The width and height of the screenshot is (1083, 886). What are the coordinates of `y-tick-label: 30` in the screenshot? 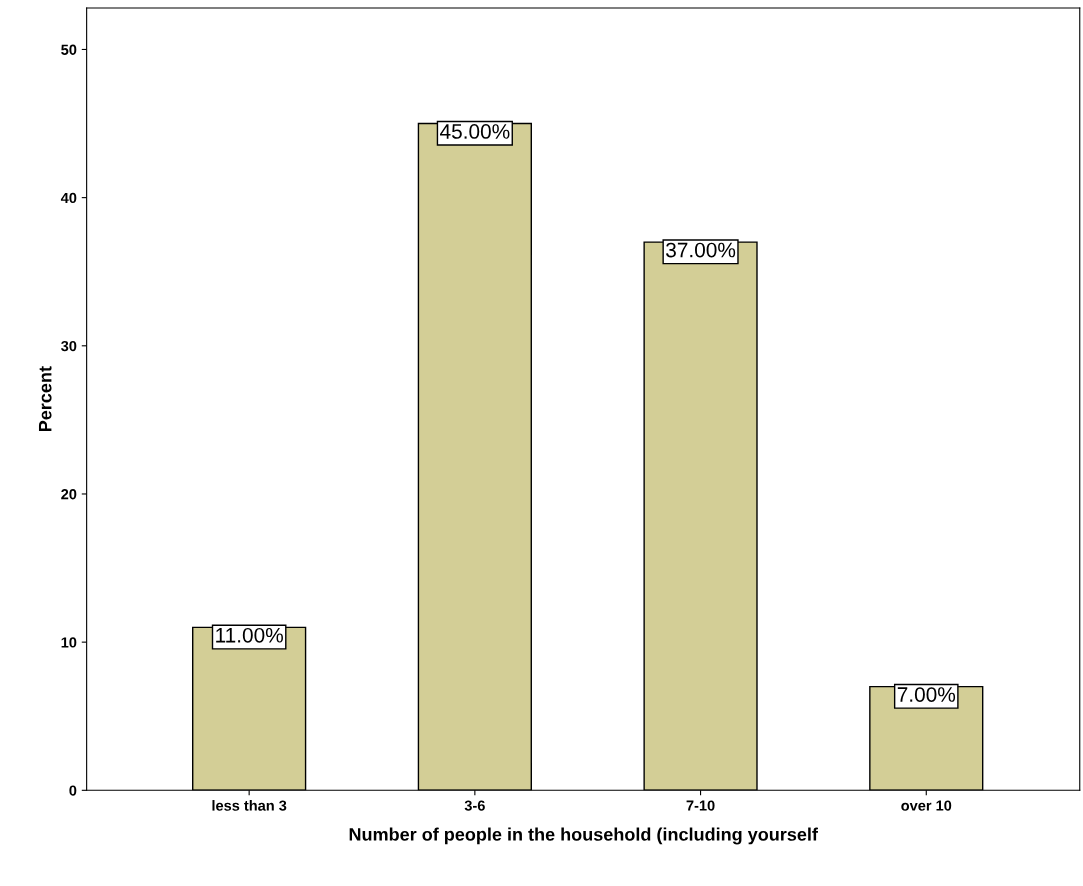 It's located at (69, 346).